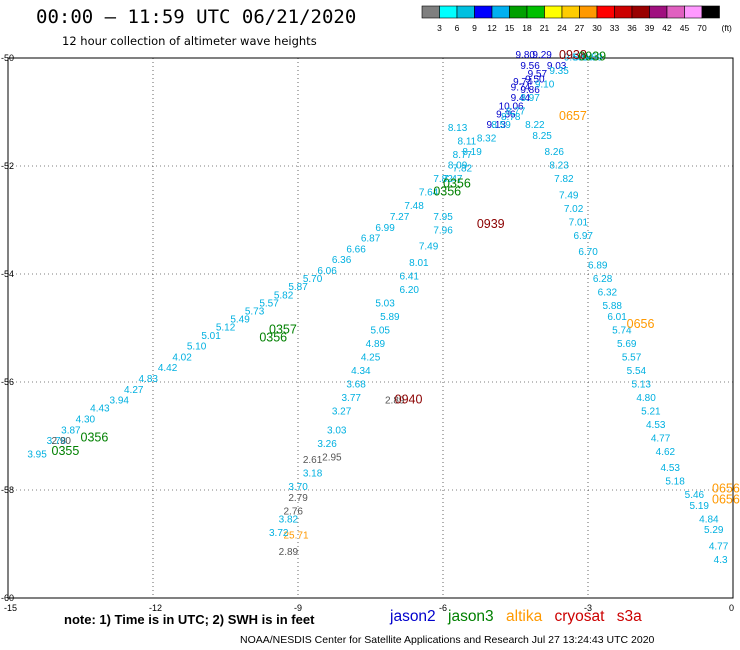 This screenshot has width=740, height=650. I want to click on page-title: 00:00 – 11:59 UTC 06/21/2020, so click(196, 17).